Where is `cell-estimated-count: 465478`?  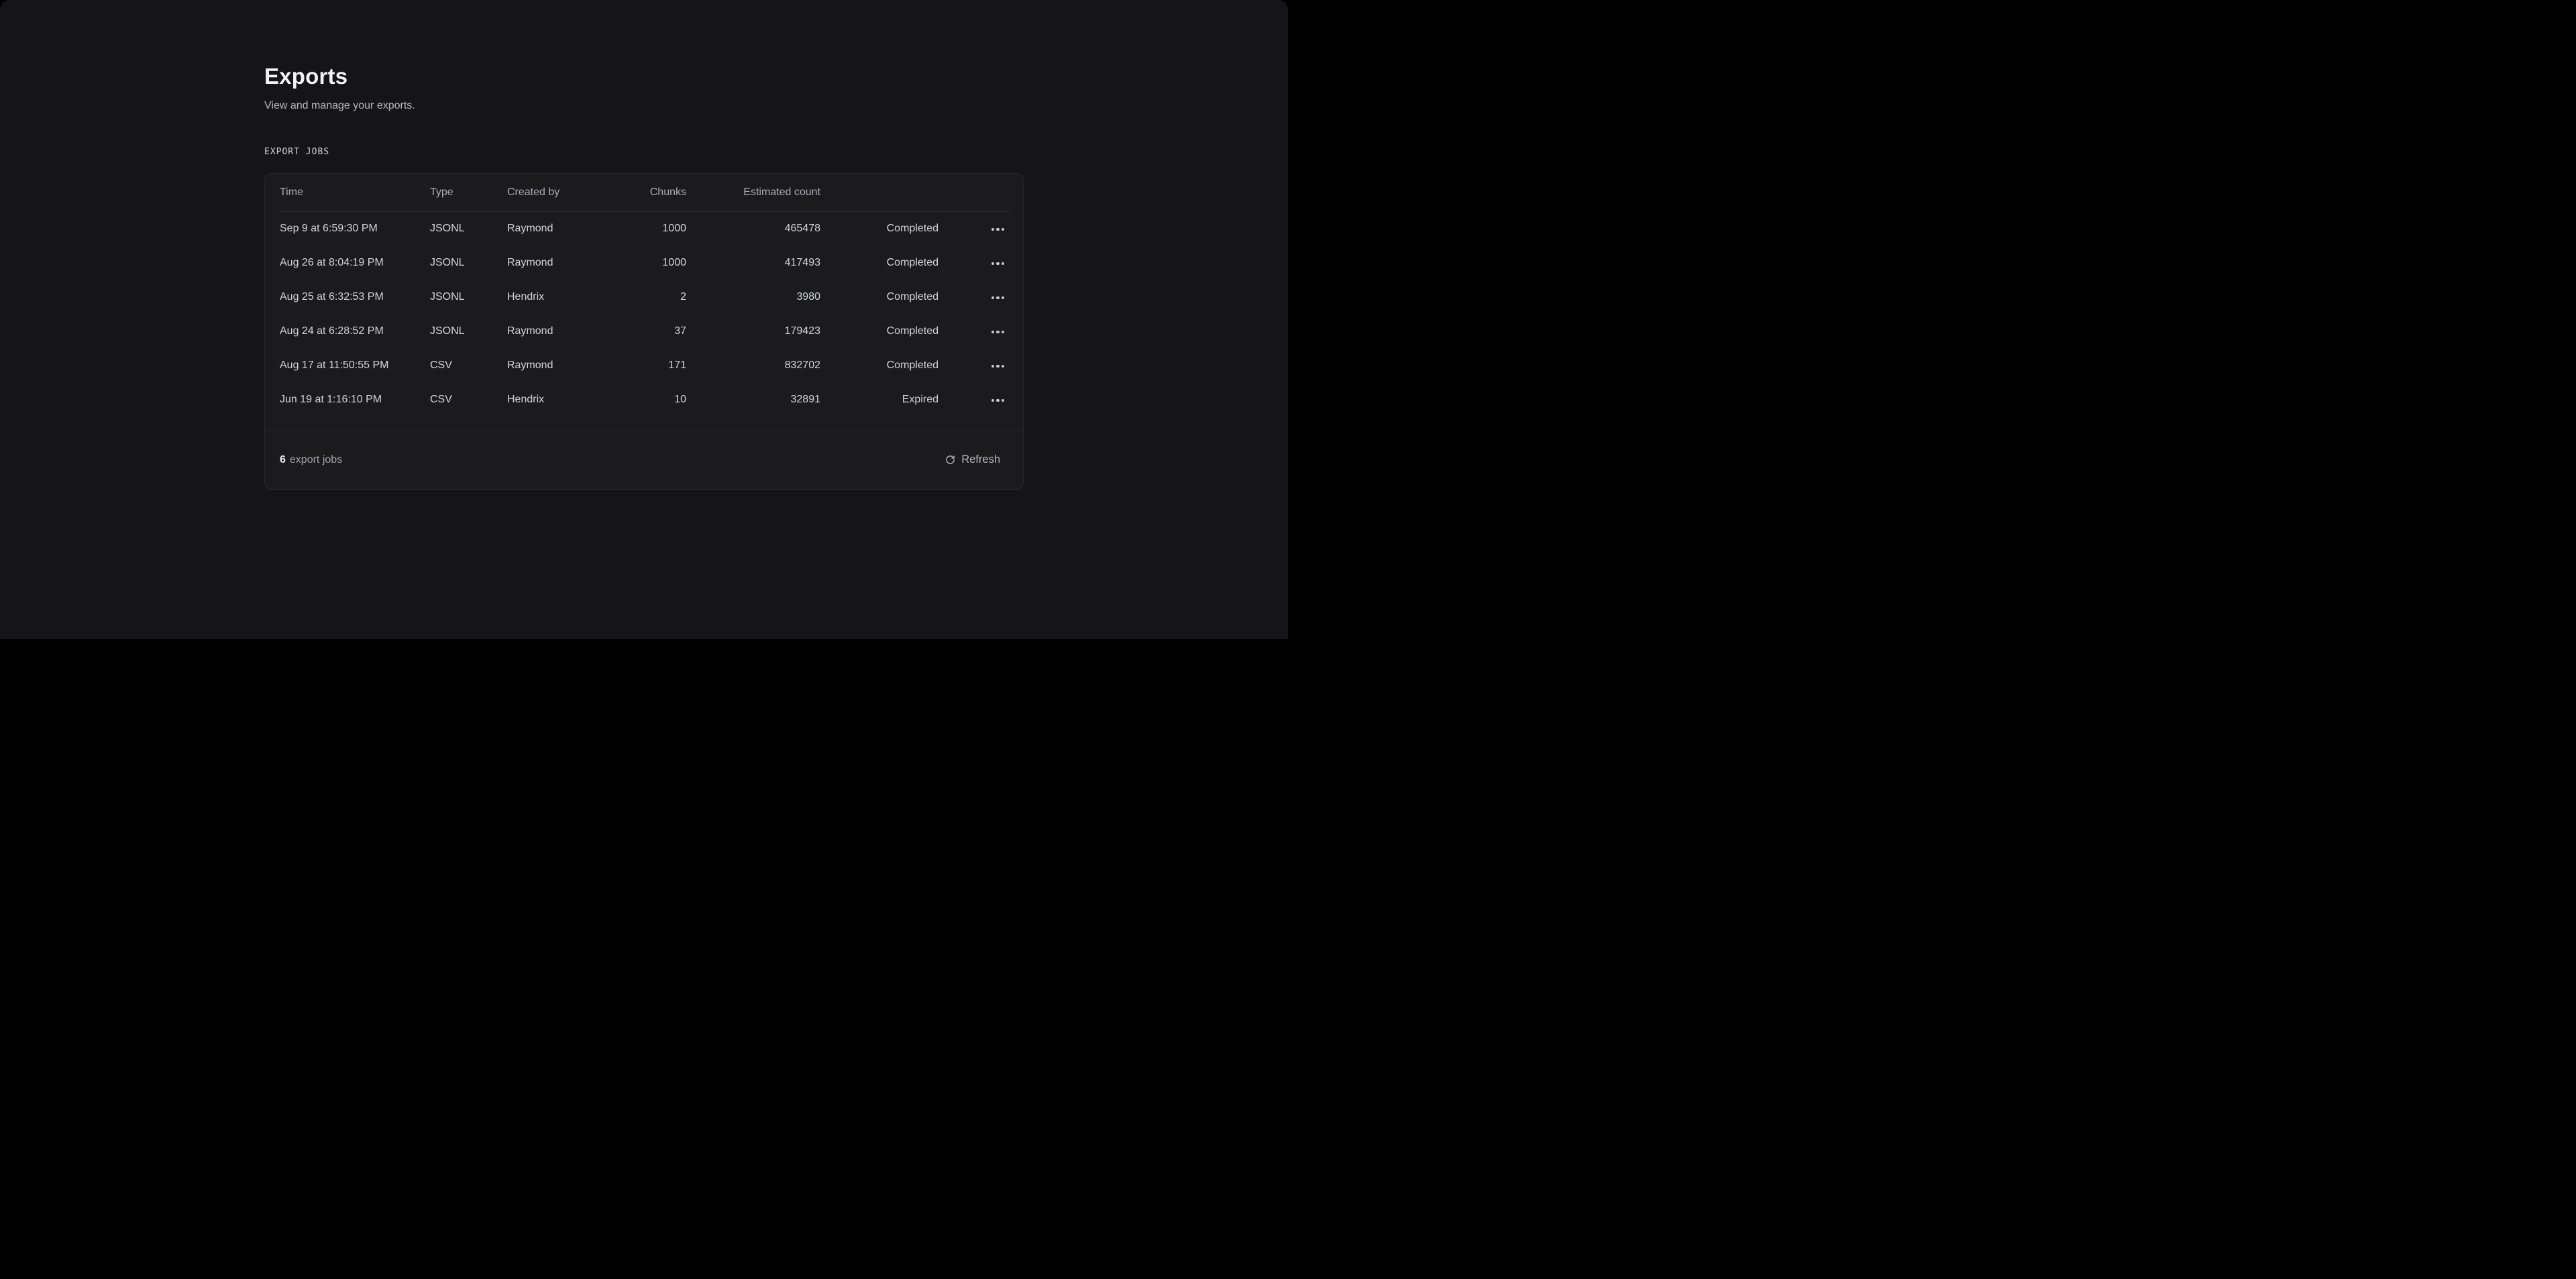 cell-estimated-count: 465478 is located at coordinates (802, 228).